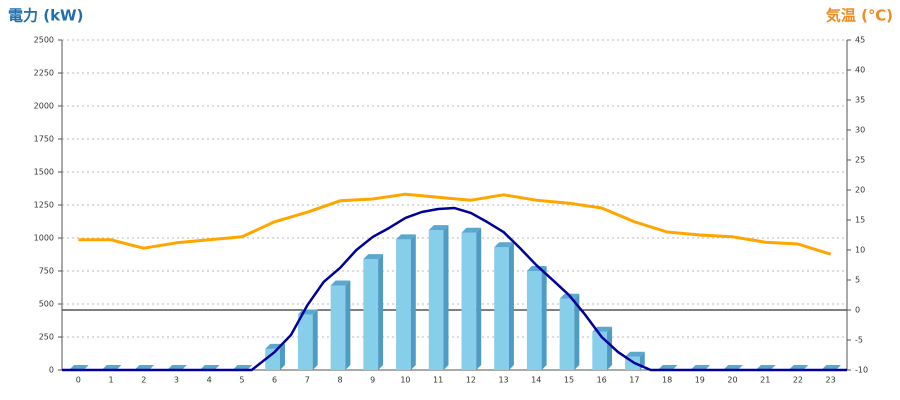 The width and height of the screenshot is (900, 400). What do you see at coordinates (536, 380) in the screenshot?
I see `x-tick-label: 14` at bounding box center [536, 380].